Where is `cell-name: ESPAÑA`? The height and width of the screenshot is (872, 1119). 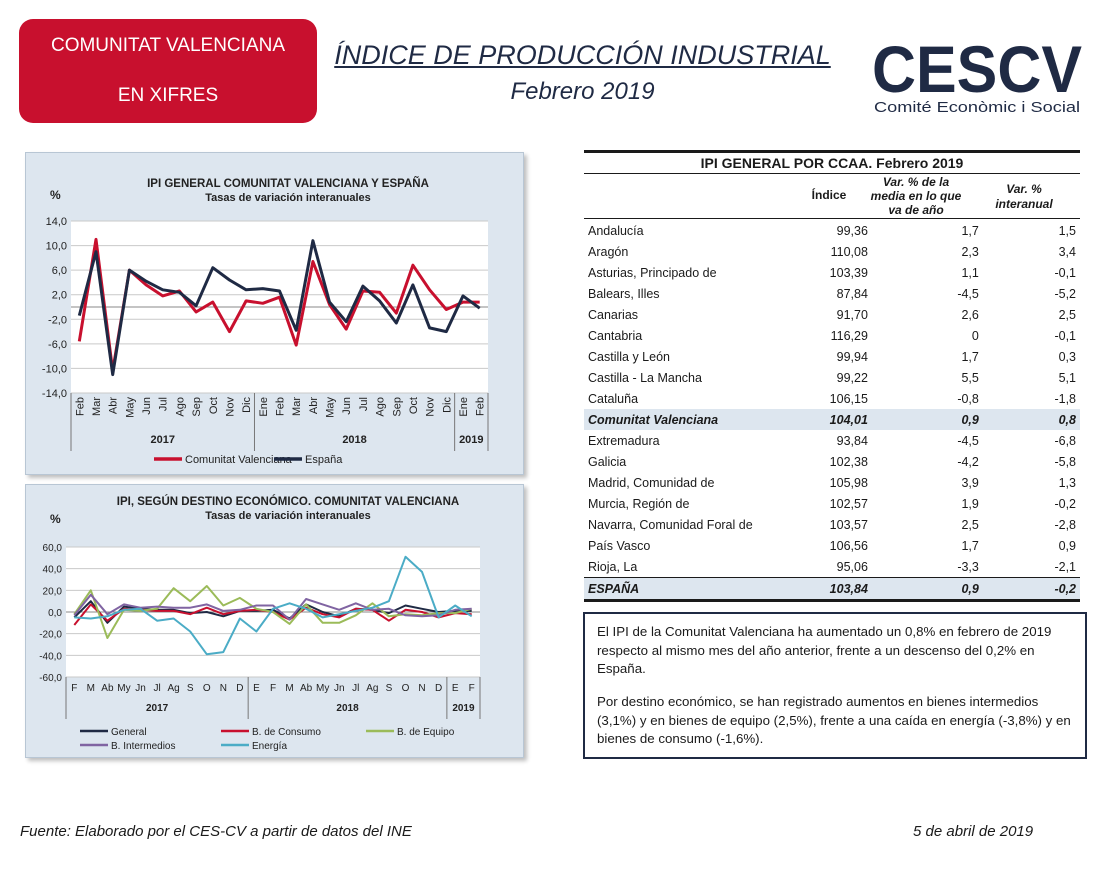 cell-name: ESPAÑA is located at coordinates (614, 588).